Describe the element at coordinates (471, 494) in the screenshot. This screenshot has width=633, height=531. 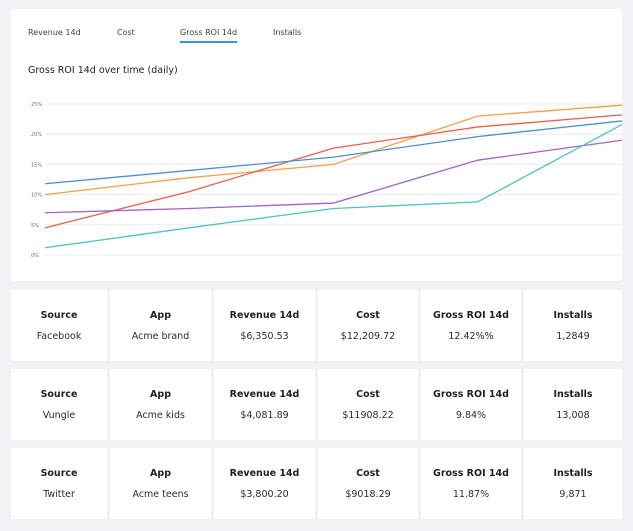
I see `roi-value: 11.87%` at that location.